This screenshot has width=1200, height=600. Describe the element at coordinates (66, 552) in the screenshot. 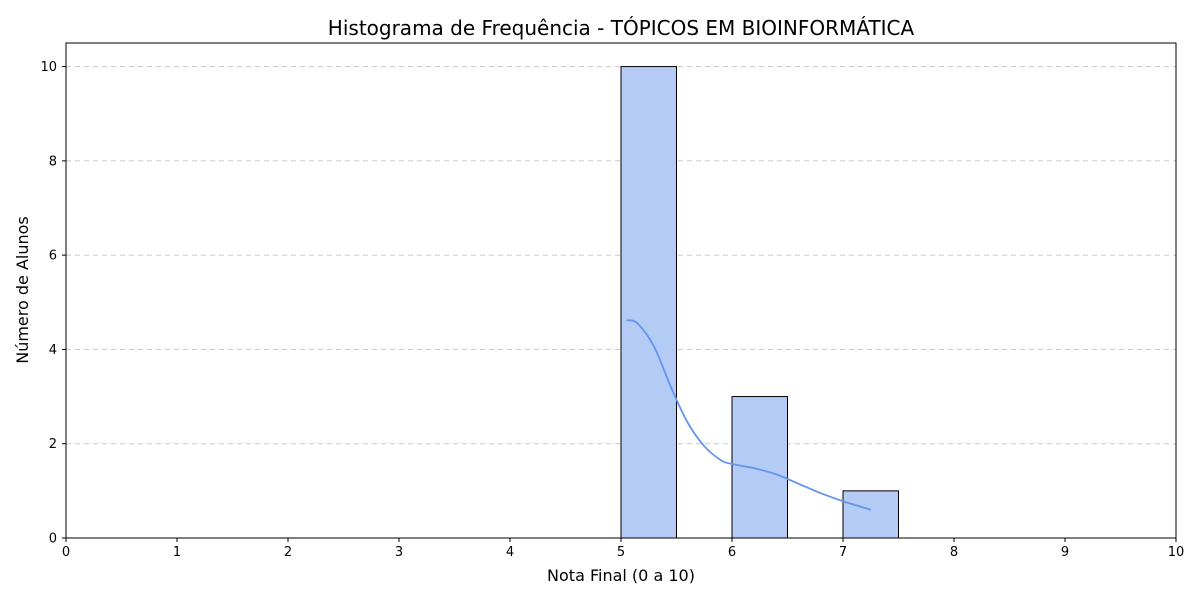

I see `x-tick-label: 0` at that location.